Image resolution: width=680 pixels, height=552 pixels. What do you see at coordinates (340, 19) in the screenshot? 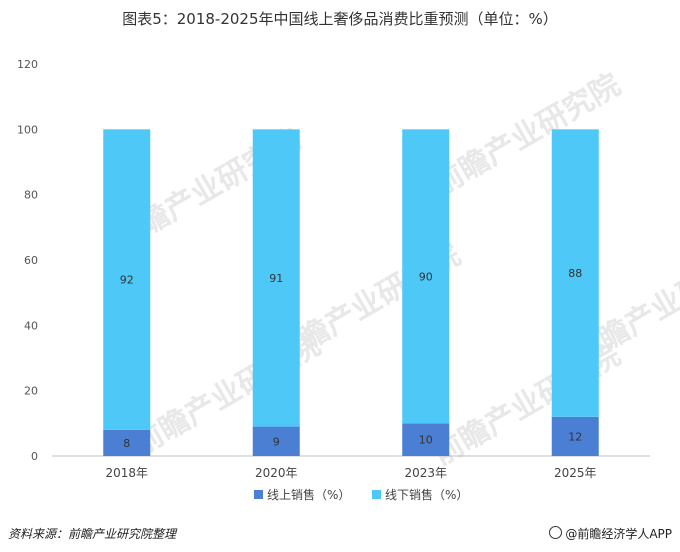
I see `chart-title: 图表5：2018-2025年中国线上奢侈品消费比重预测（单位：%）` at bounding box center [340, 19].